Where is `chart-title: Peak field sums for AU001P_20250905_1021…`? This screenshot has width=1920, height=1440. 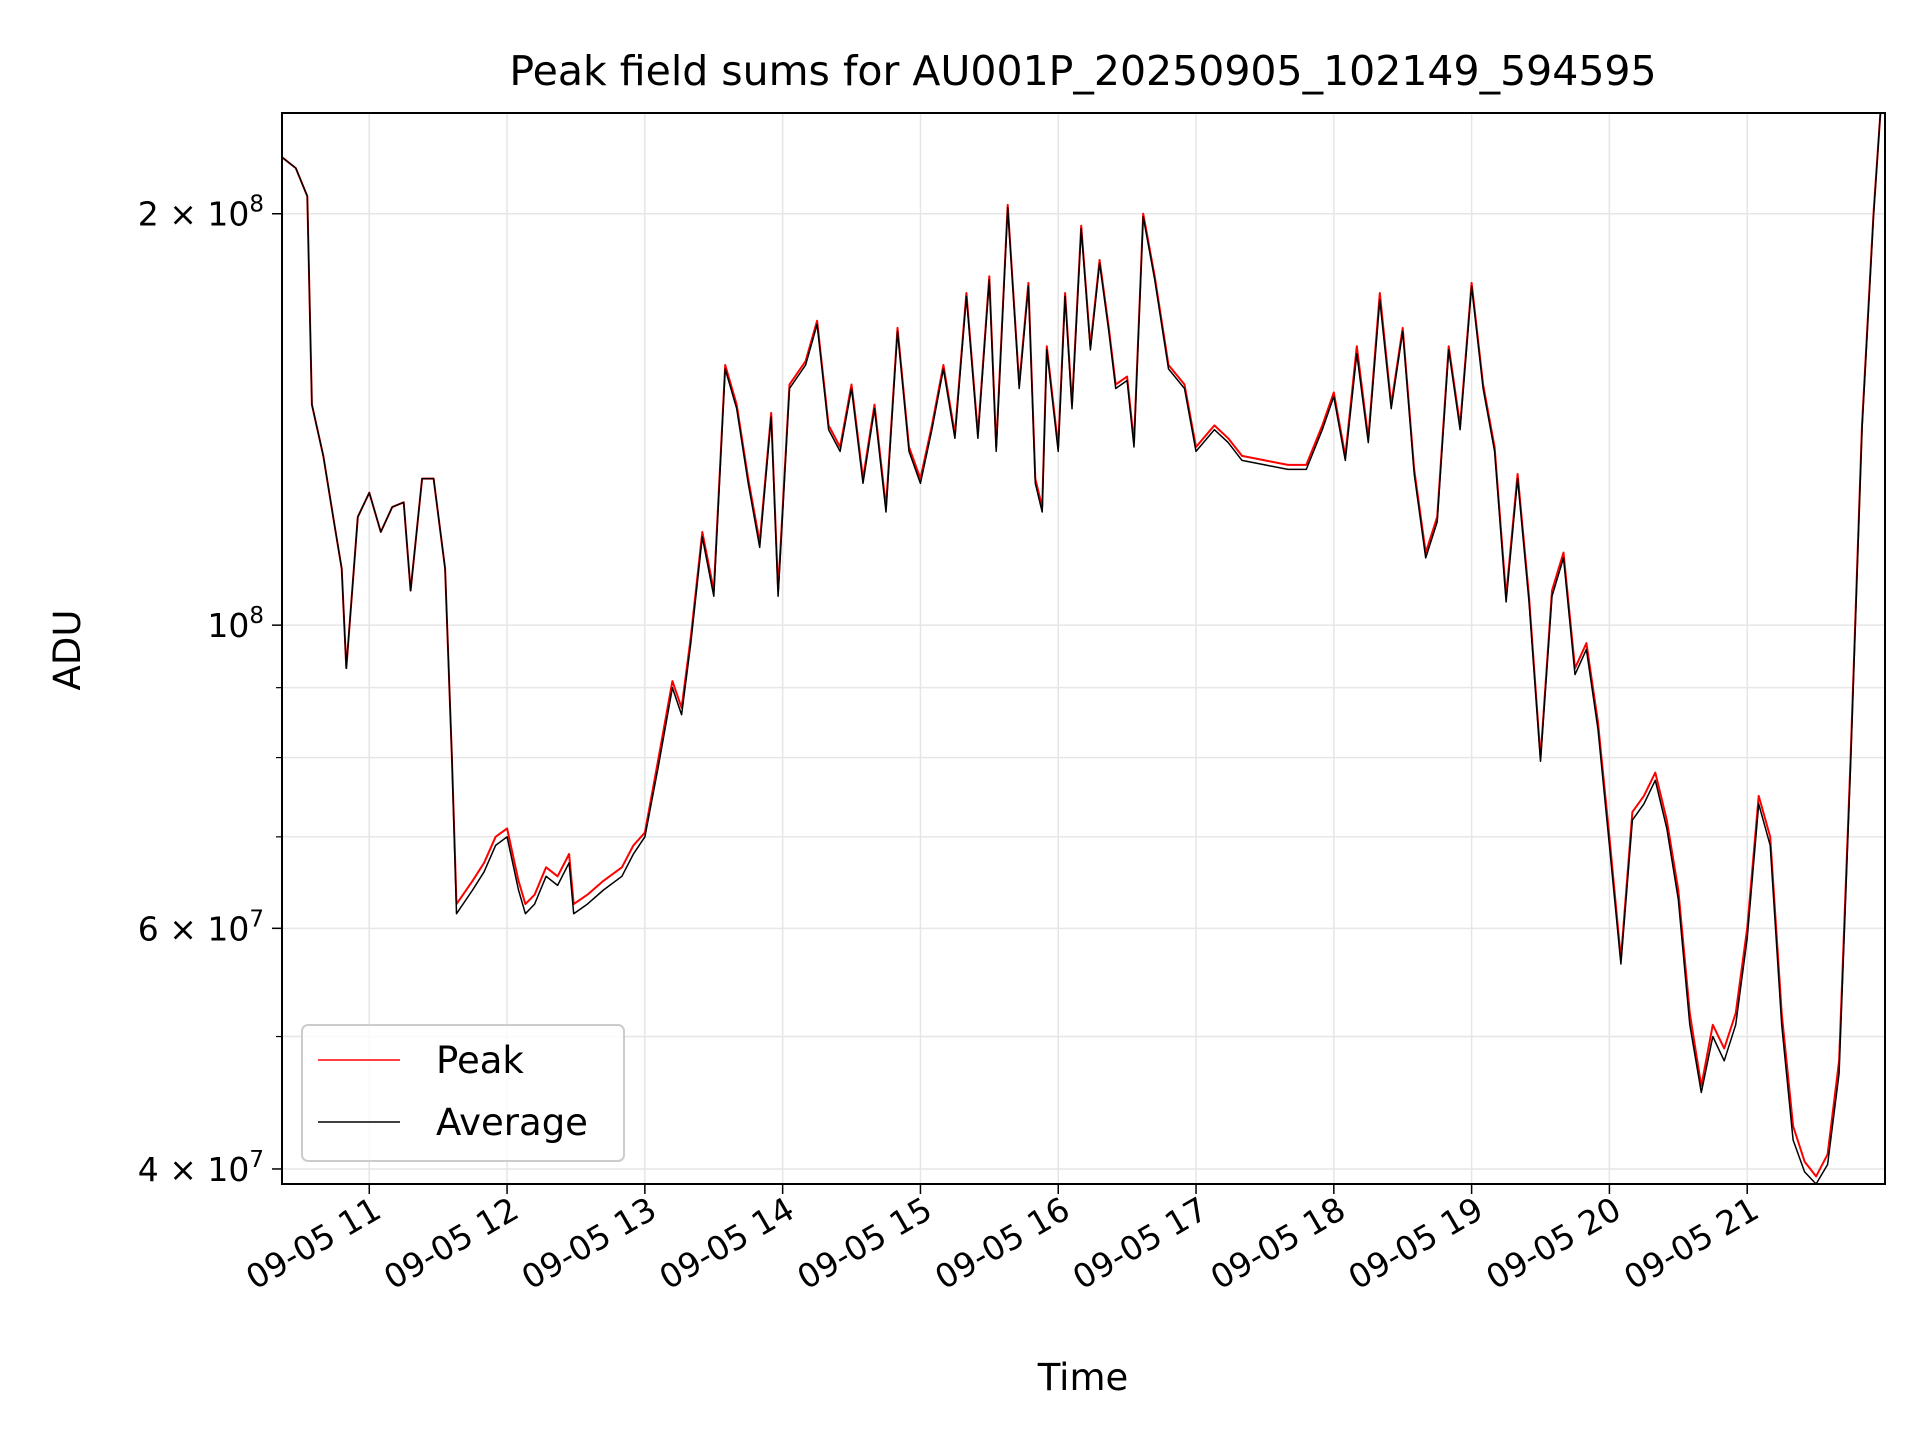
chart-title: Peak field sums for AU001P_20250905_1021… is located at coordinates (1082, 71).